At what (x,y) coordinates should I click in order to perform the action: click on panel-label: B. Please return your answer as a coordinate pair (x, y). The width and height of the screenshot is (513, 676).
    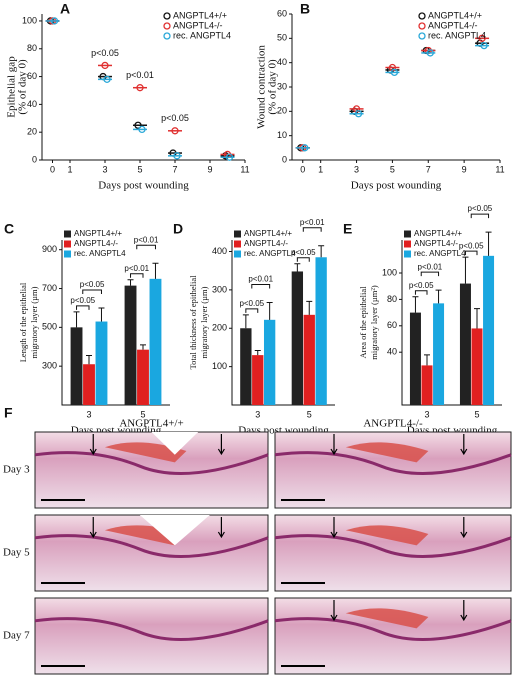
    Looking at the image, I should click on (305, 9).